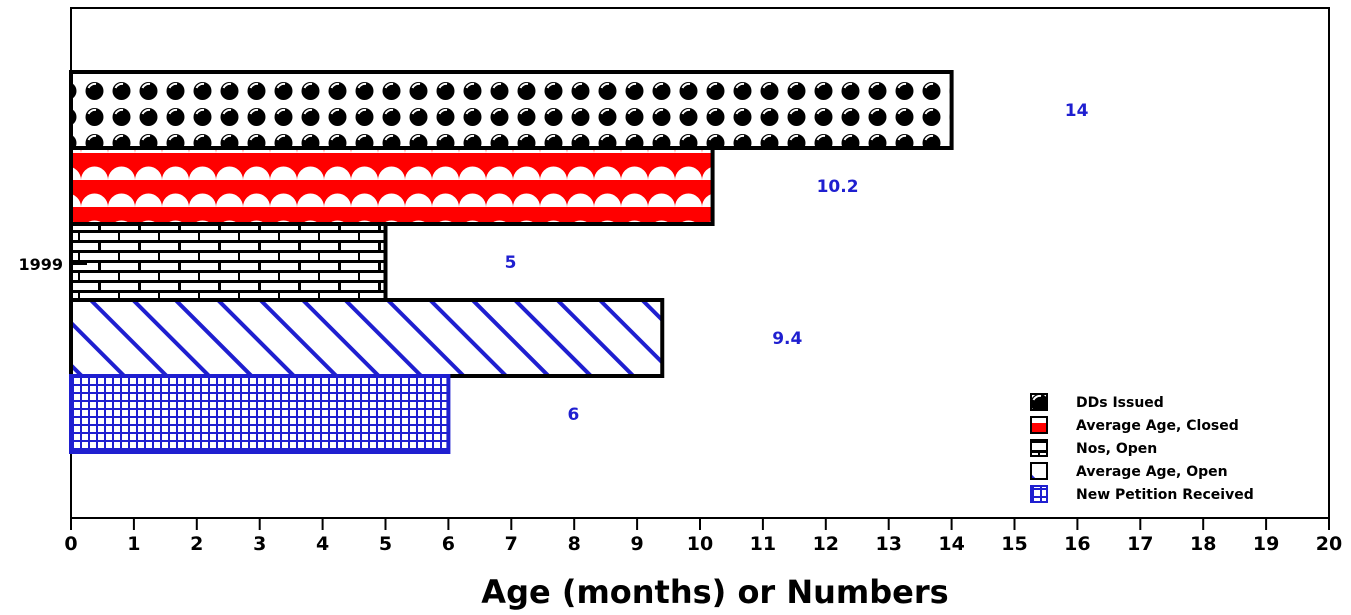  What do you see at coordinates (1014, 544) in the screenshot?
I see `x-tick-label: 15` at bounding box center [1014, 544].